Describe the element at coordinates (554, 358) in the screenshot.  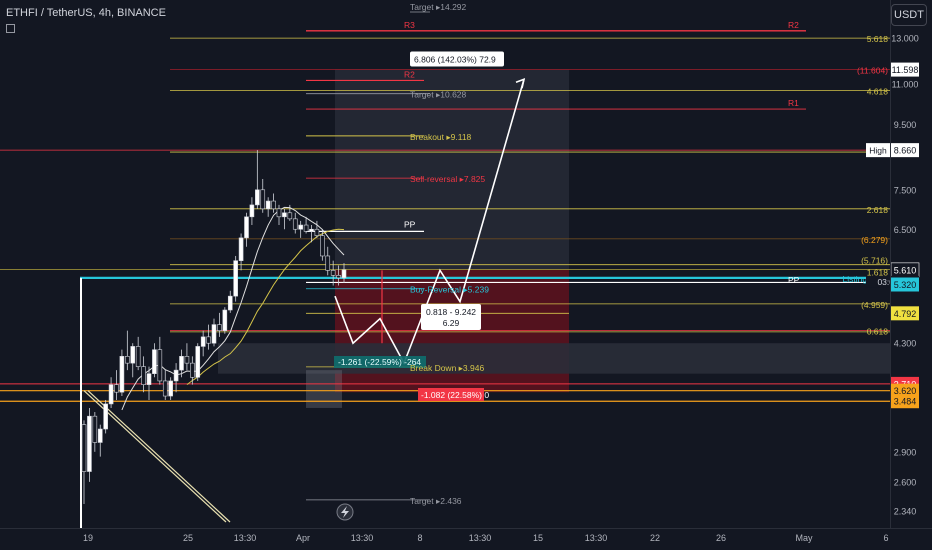
I see `range-band` at that location.